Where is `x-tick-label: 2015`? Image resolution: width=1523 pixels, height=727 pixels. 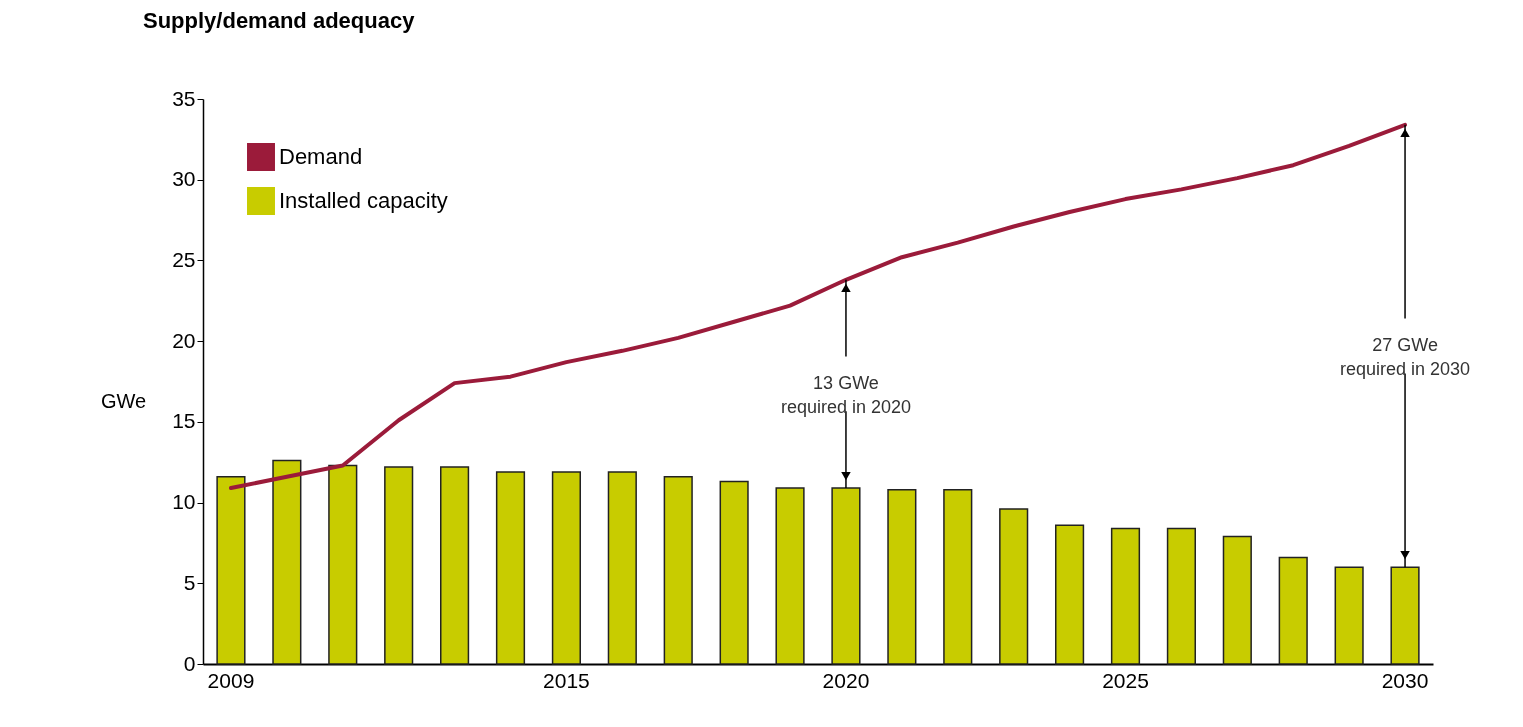
x-tick-label: 2015 is located at coordinates (566, 680).